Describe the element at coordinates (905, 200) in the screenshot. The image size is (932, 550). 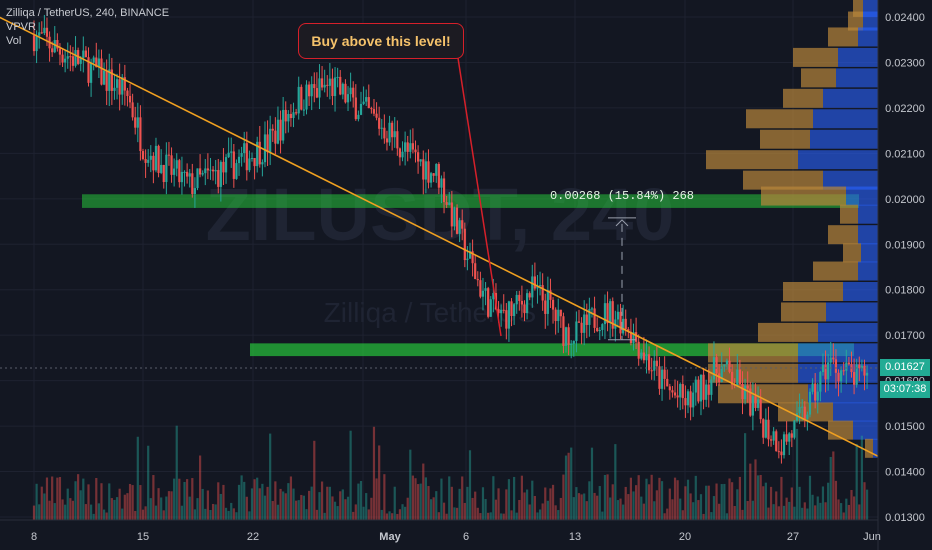
I see `price-tick-label: 0.02000` at that location.